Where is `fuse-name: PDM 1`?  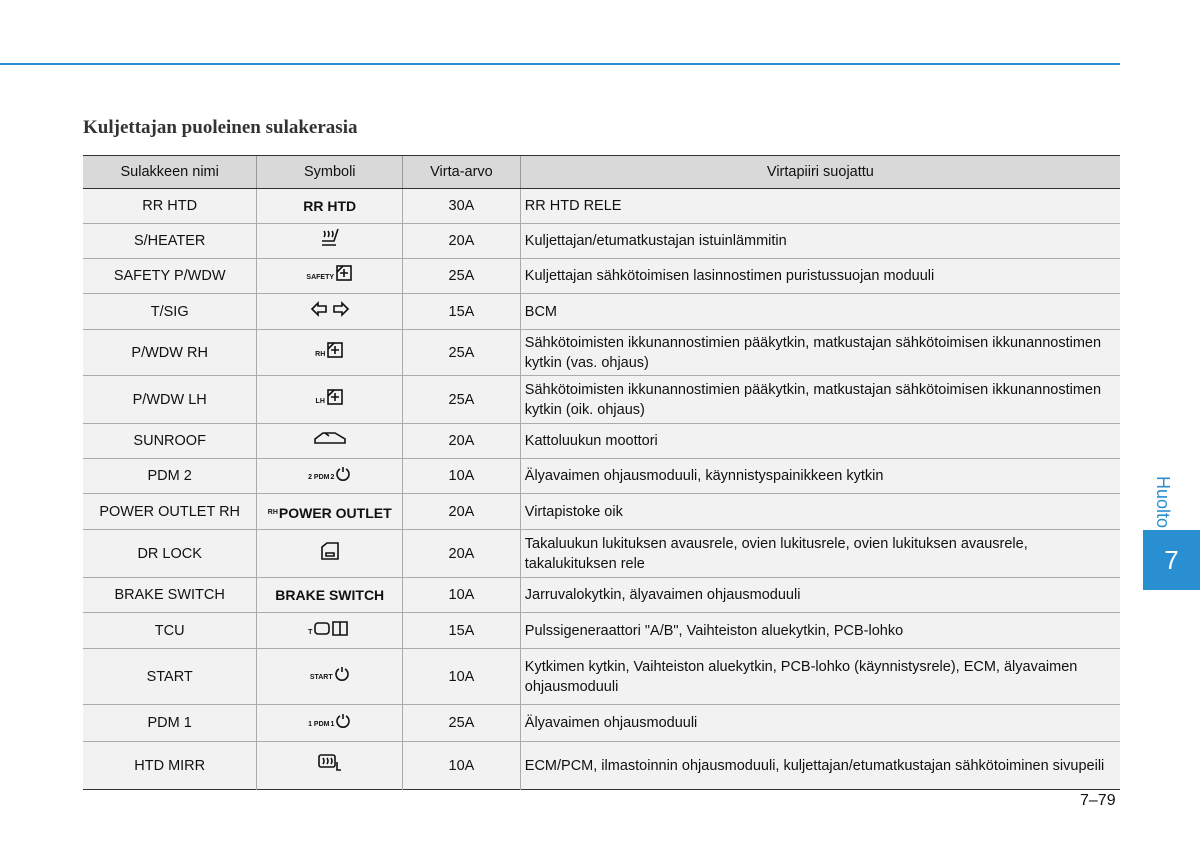 fuse-name: PDM 1 is located at coordinates (170, 723).